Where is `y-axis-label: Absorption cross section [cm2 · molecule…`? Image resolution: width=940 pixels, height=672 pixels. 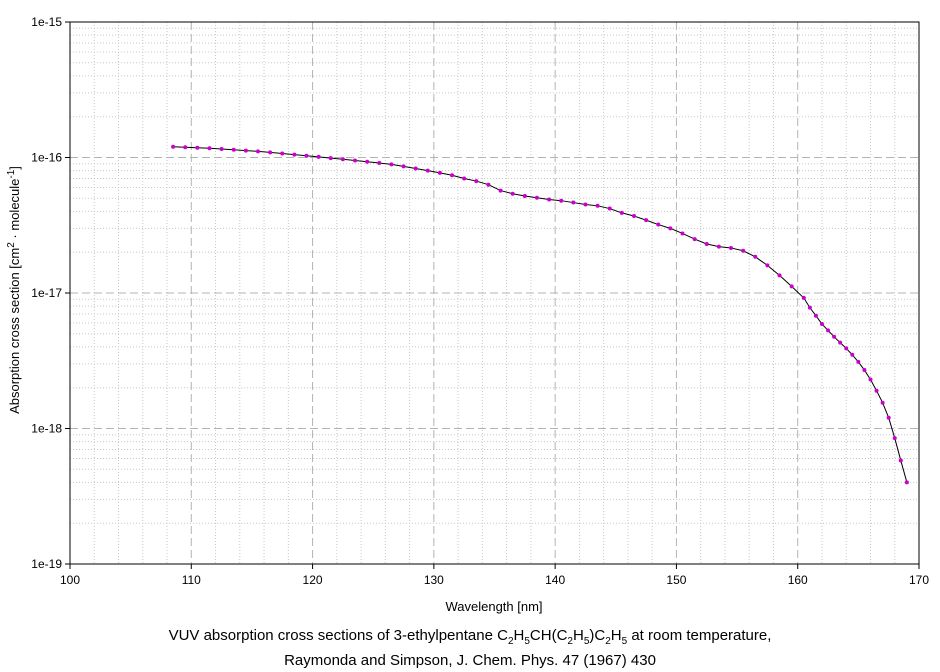
y-axis-label: Absorption cross section [cm2 · molecule… is located at coordinates (14, 290).